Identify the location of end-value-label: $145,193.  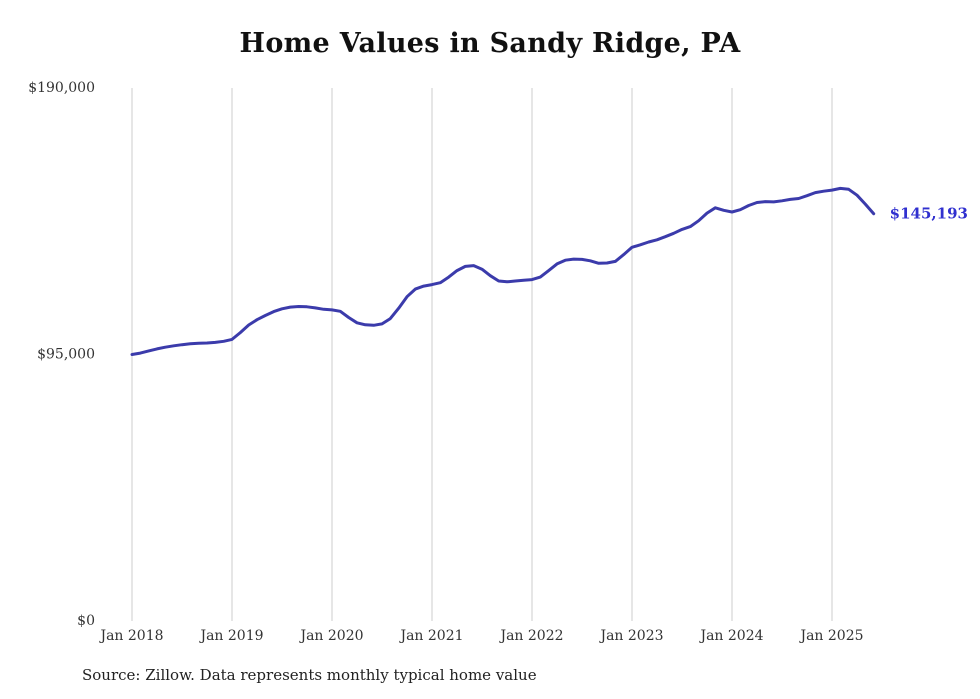
(929, 214).